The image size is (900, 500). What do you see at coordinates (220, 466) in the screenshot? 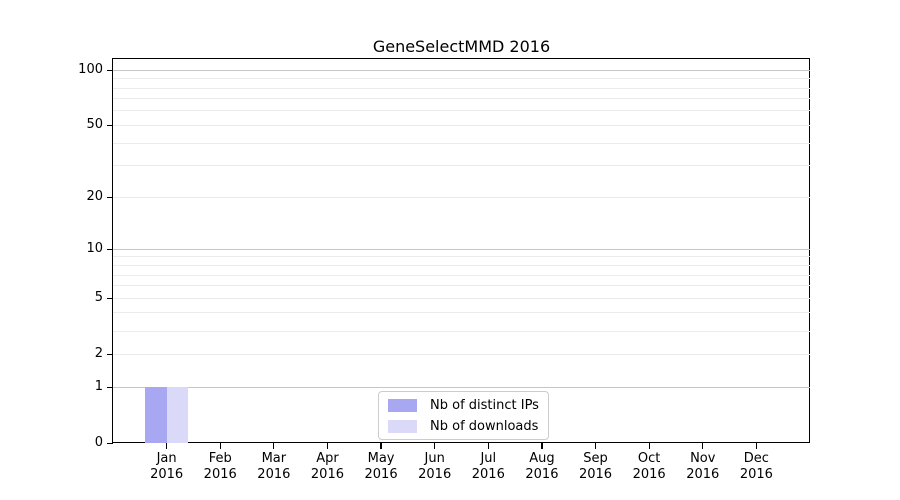
I see `x-tick-label: Feb 2016` at bounding box center [220, 466].